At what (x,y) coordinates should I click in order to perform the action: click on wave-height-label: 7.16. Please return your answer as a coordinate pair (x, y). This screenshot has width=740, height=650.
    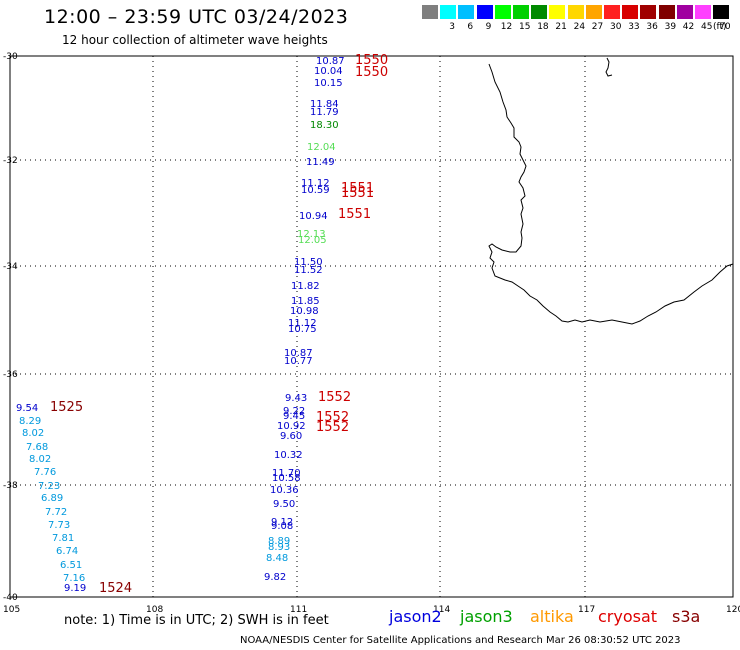
    Looking at the image, I should click on (74, 578).